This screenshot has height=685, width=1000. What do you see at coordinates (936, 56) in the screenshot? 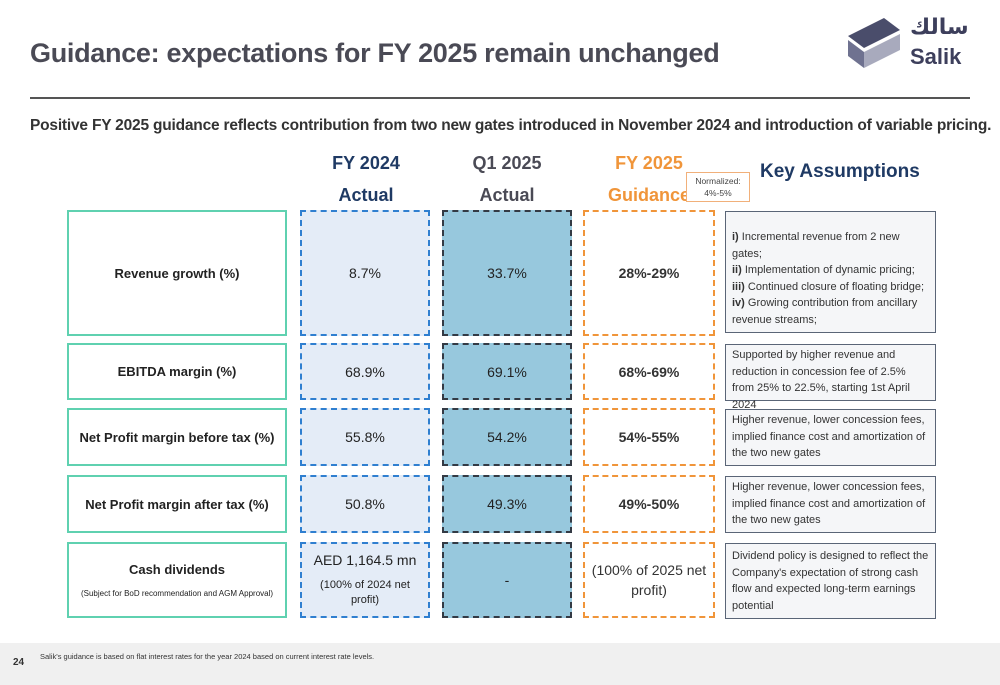
I see `logo-text: Salik` at bounding box center [936, 56].